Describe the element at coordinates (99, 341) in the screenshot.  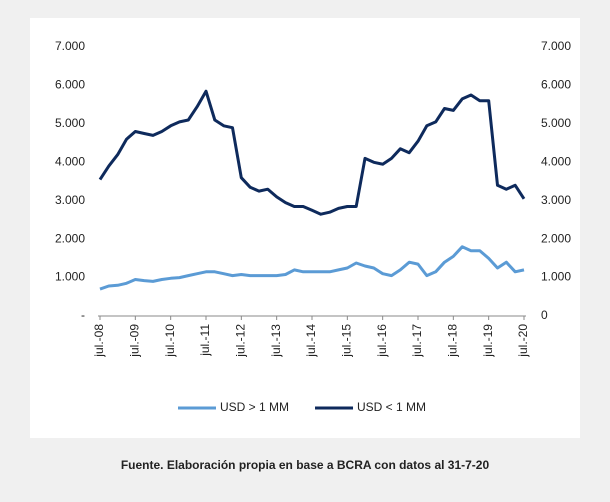
I see `x-tick-label: jul.-08` at that location.